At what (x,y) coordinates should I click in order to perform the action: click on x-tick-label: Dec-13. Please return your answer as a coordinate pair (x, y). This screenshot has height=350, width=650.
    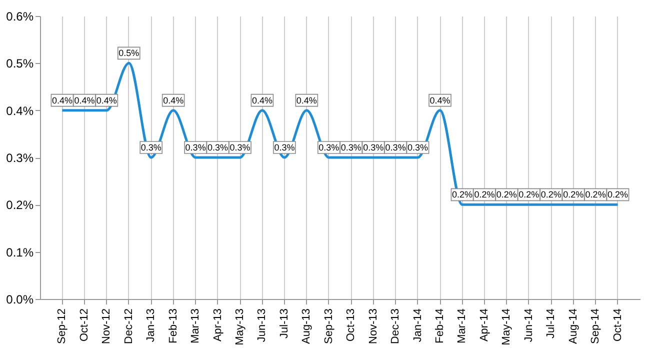
    Looking at the image, I should click on (396, 326).